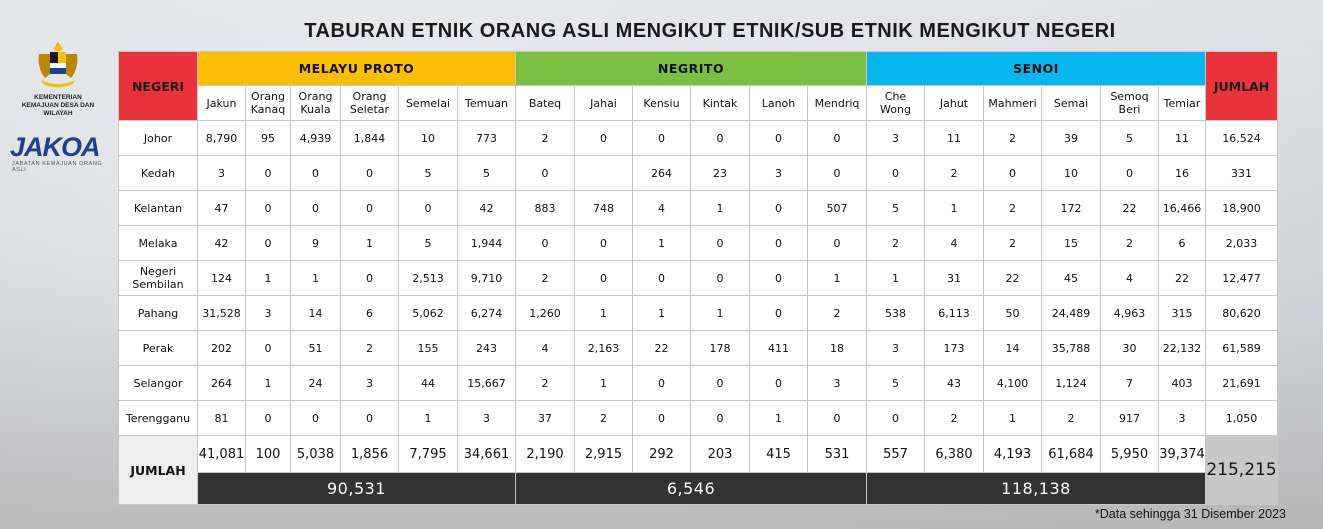 This screenshot has height=529, width=1323. Describe the element at coordinates (58, 109) in the screenshot. I see `ministry-name-line2: KEMAJUAN DESA DAN WILAYAH` at that location.